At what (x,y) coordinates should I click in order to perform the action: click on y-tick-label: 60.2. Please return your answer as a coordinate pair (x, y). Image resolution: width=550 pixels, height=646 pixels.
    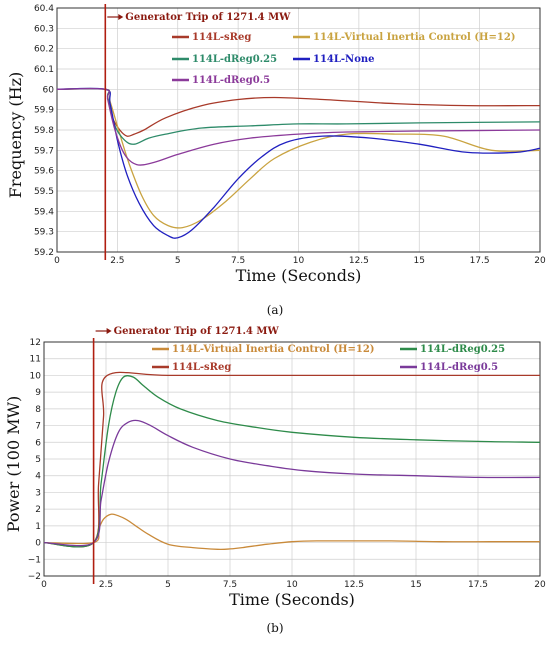
    Looking at the image, I should click on (44, 50).